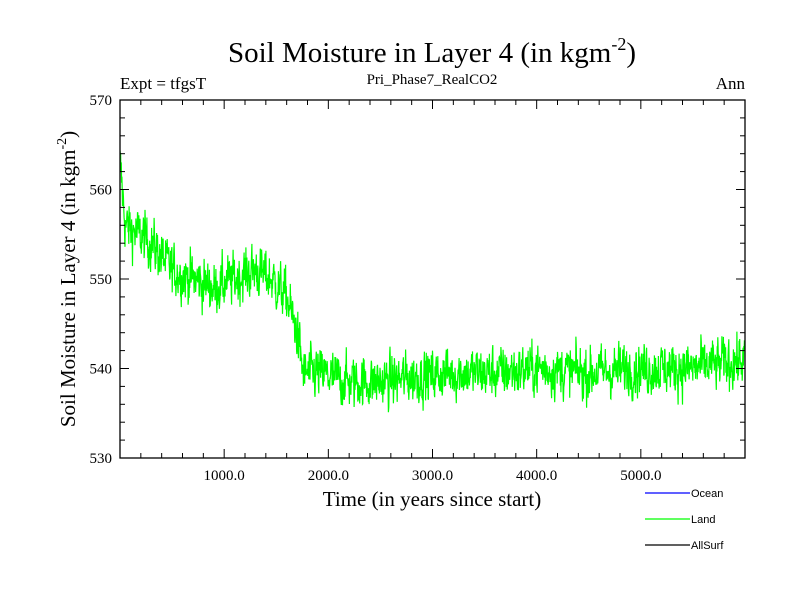 This screenshot has height=600, width=800. What do you see at coordinates (536, 476) in the screenshot?
I see `x-tick-label: 4000.0` at bounding box center [536, 476].